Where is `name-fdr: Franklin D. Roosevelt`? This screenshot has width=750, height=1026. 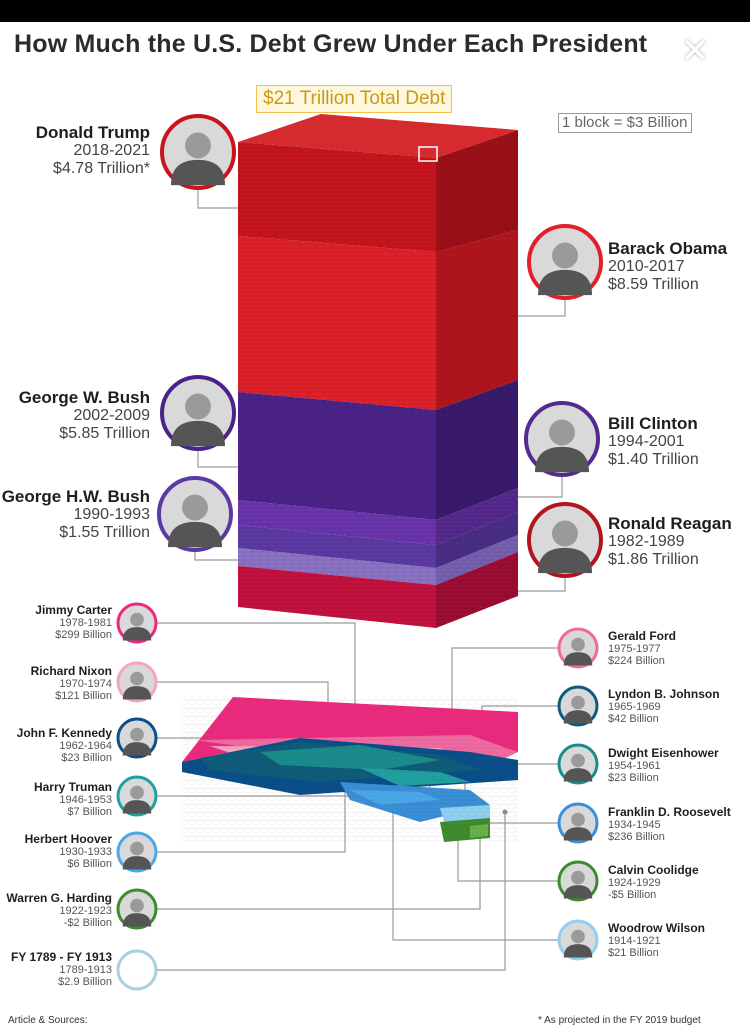 name-fdr: Franklin D. Roosevelt is located at coordinates (669, 812).